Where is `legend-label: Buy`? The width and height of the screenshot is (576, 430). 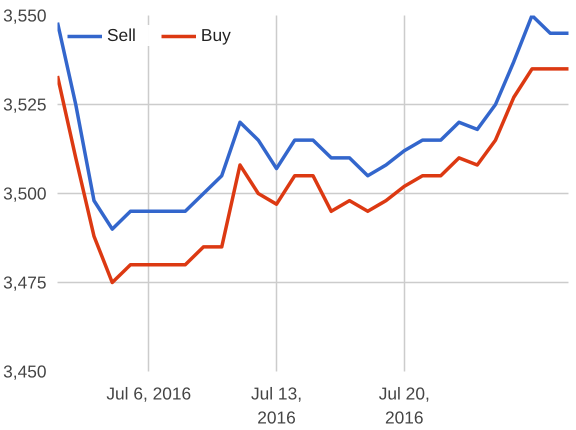 legend-label: Buy is located at coordinates (215, 35).